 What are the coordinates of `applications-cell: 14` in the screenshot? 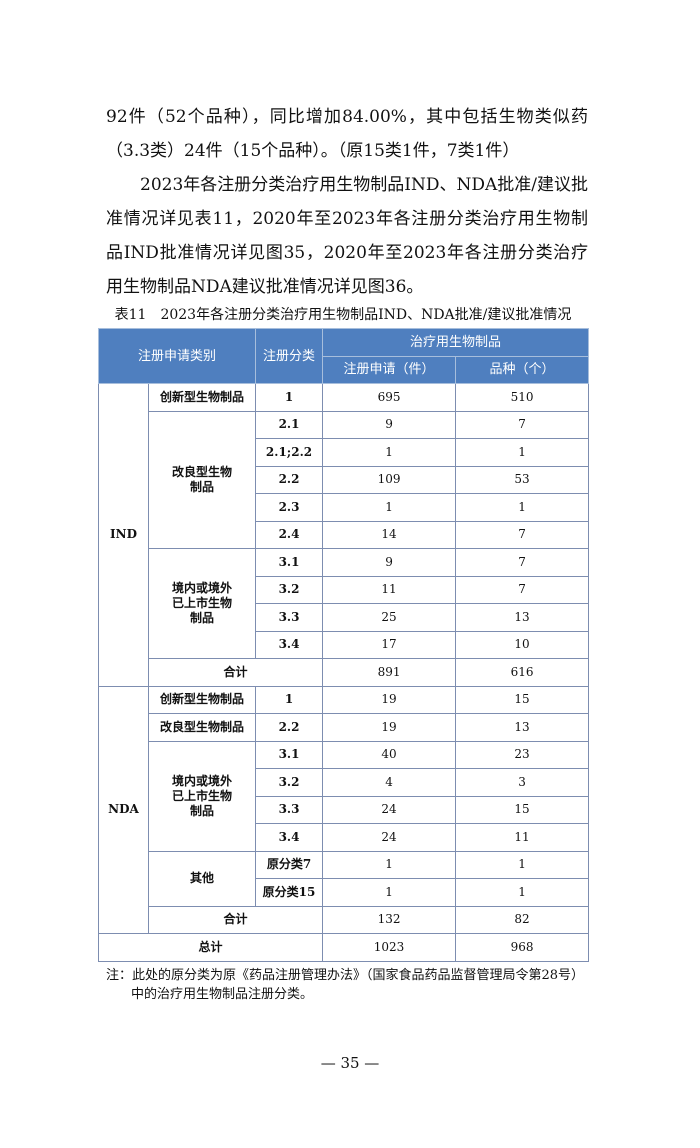 It's located at (389, 534).